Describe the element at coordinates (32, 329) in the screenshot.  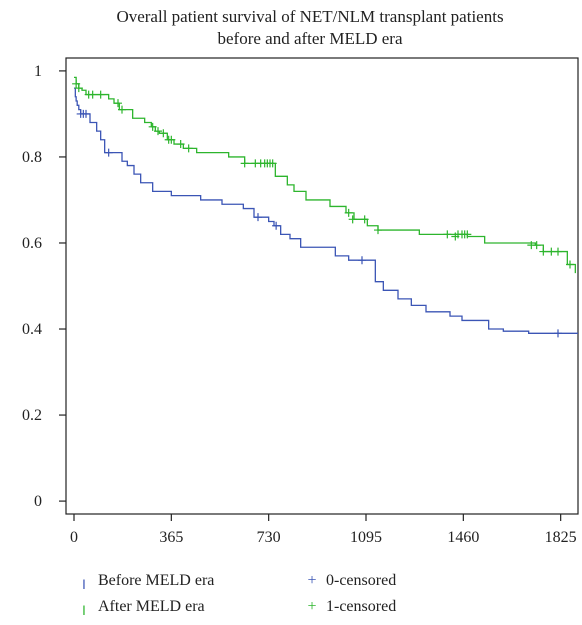
I see `y-tick-label: 0.4` at that location.